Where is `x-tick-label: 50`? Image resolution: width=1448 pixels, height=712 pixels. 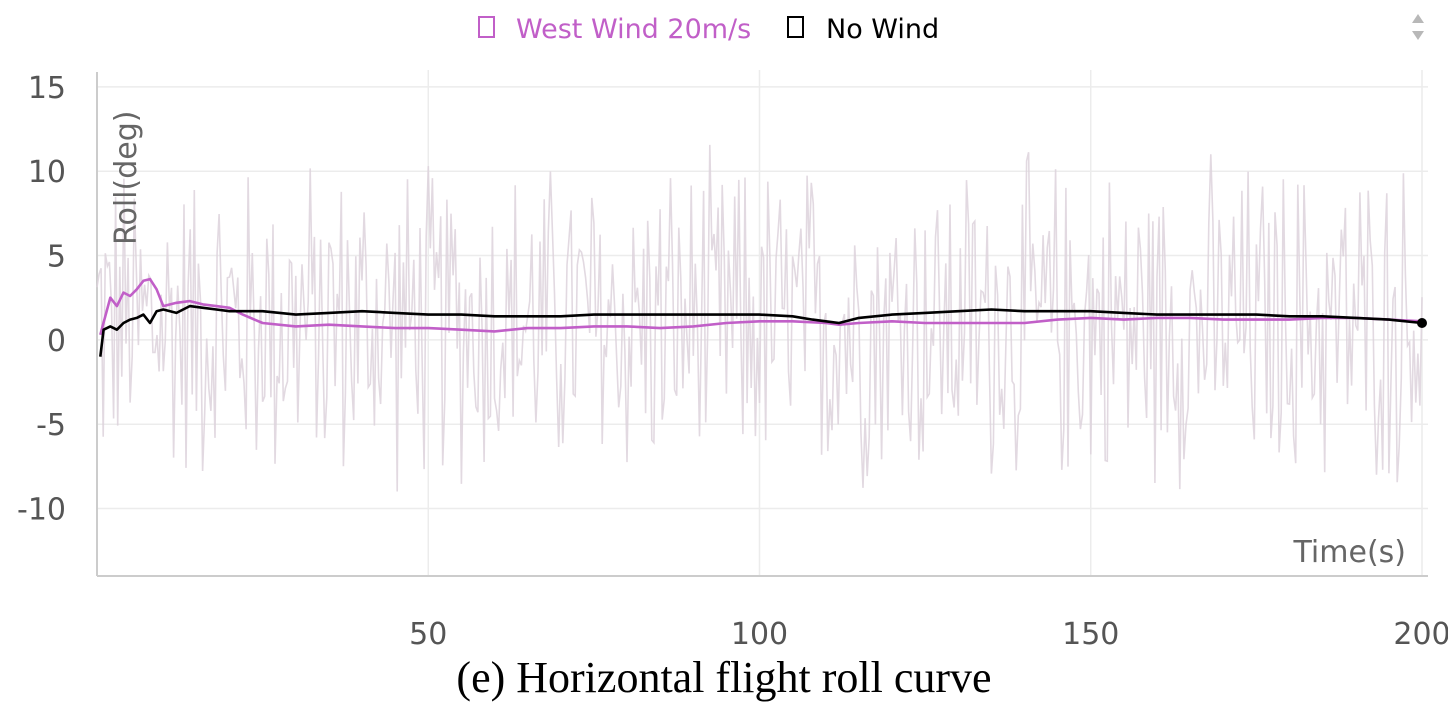 x-tick-label: 50 is located at coordinates (428, 634).